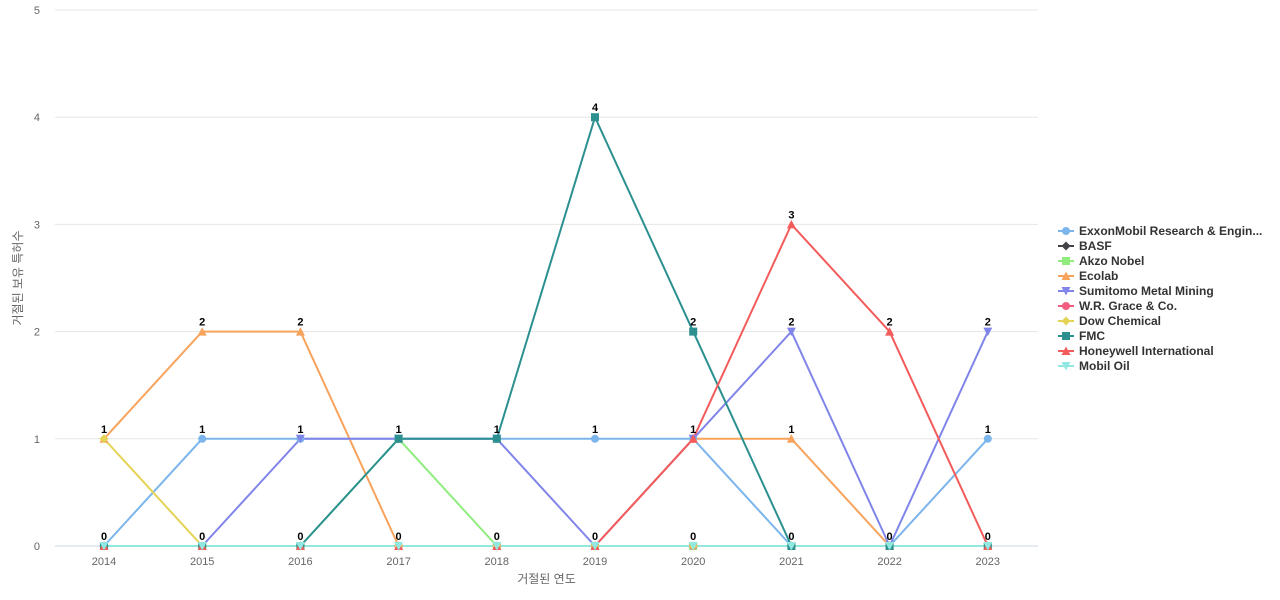  I want to click on legend-item: Honeywell International, so click(1136, 351).